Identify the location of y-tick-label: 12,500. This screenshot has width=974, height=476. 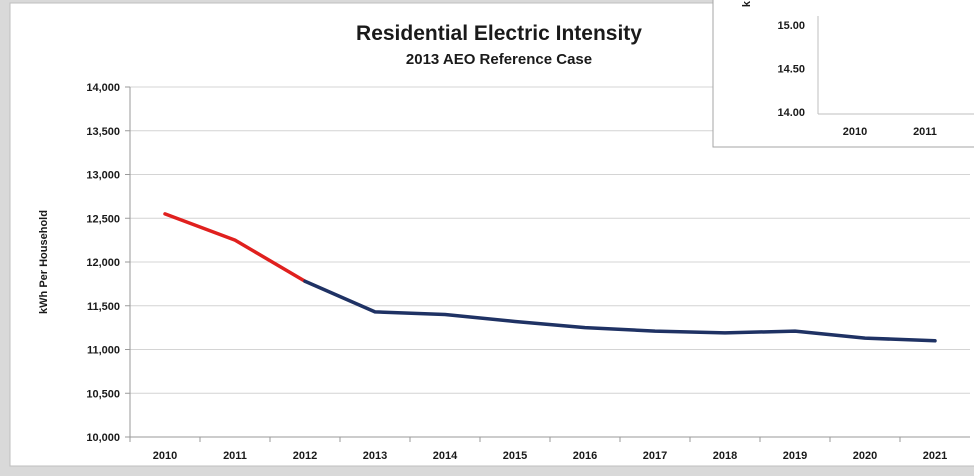
(103, 219).